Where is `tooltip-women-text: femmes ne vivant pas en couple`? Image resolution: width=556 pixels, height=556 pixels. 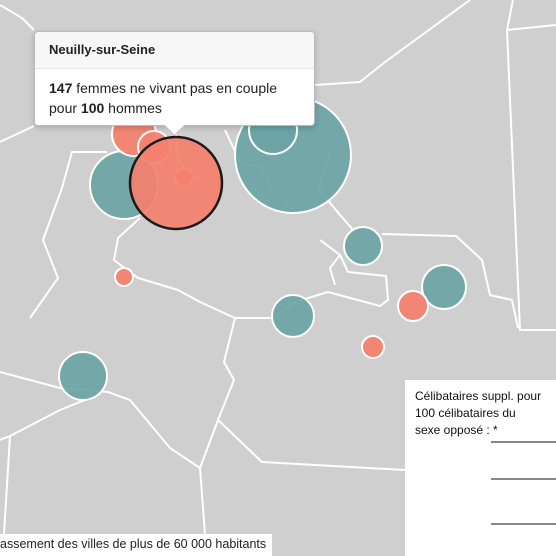 tooltip-women-text: femmes ne vivant pas en couple is located at coordinates (175, 88).